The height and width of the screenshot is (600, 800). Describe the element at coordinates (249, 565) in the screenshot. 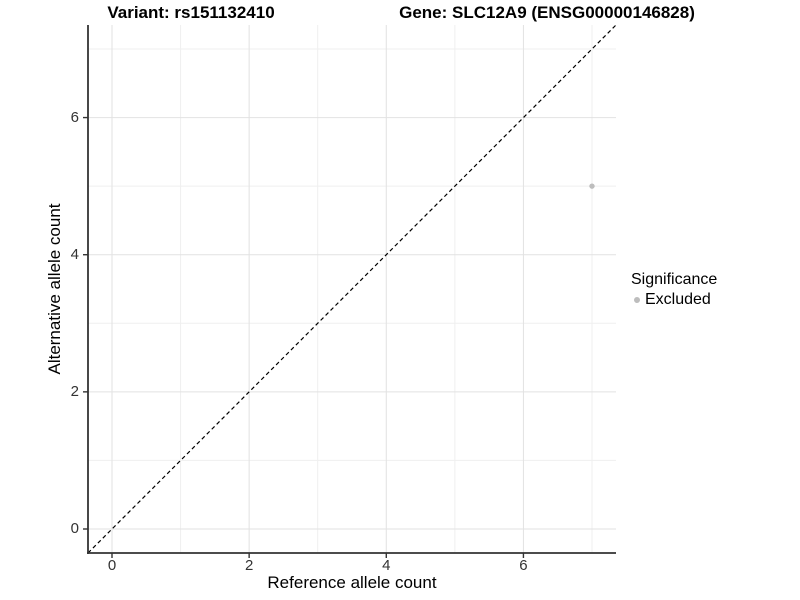

I see `x-tick-label: 2` at that location.